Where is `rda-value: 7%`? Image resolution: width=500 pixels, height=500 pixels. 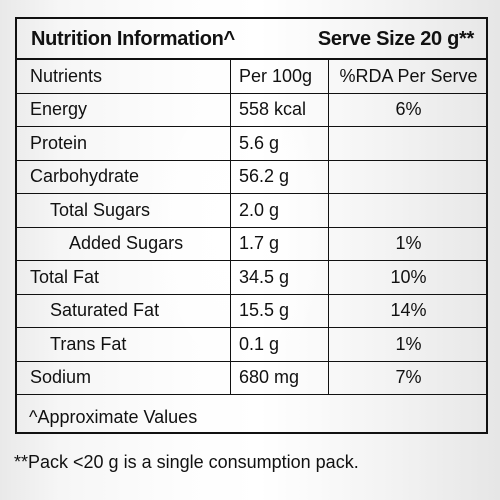
rda-value: 7% is located at coordinates (408, 377).